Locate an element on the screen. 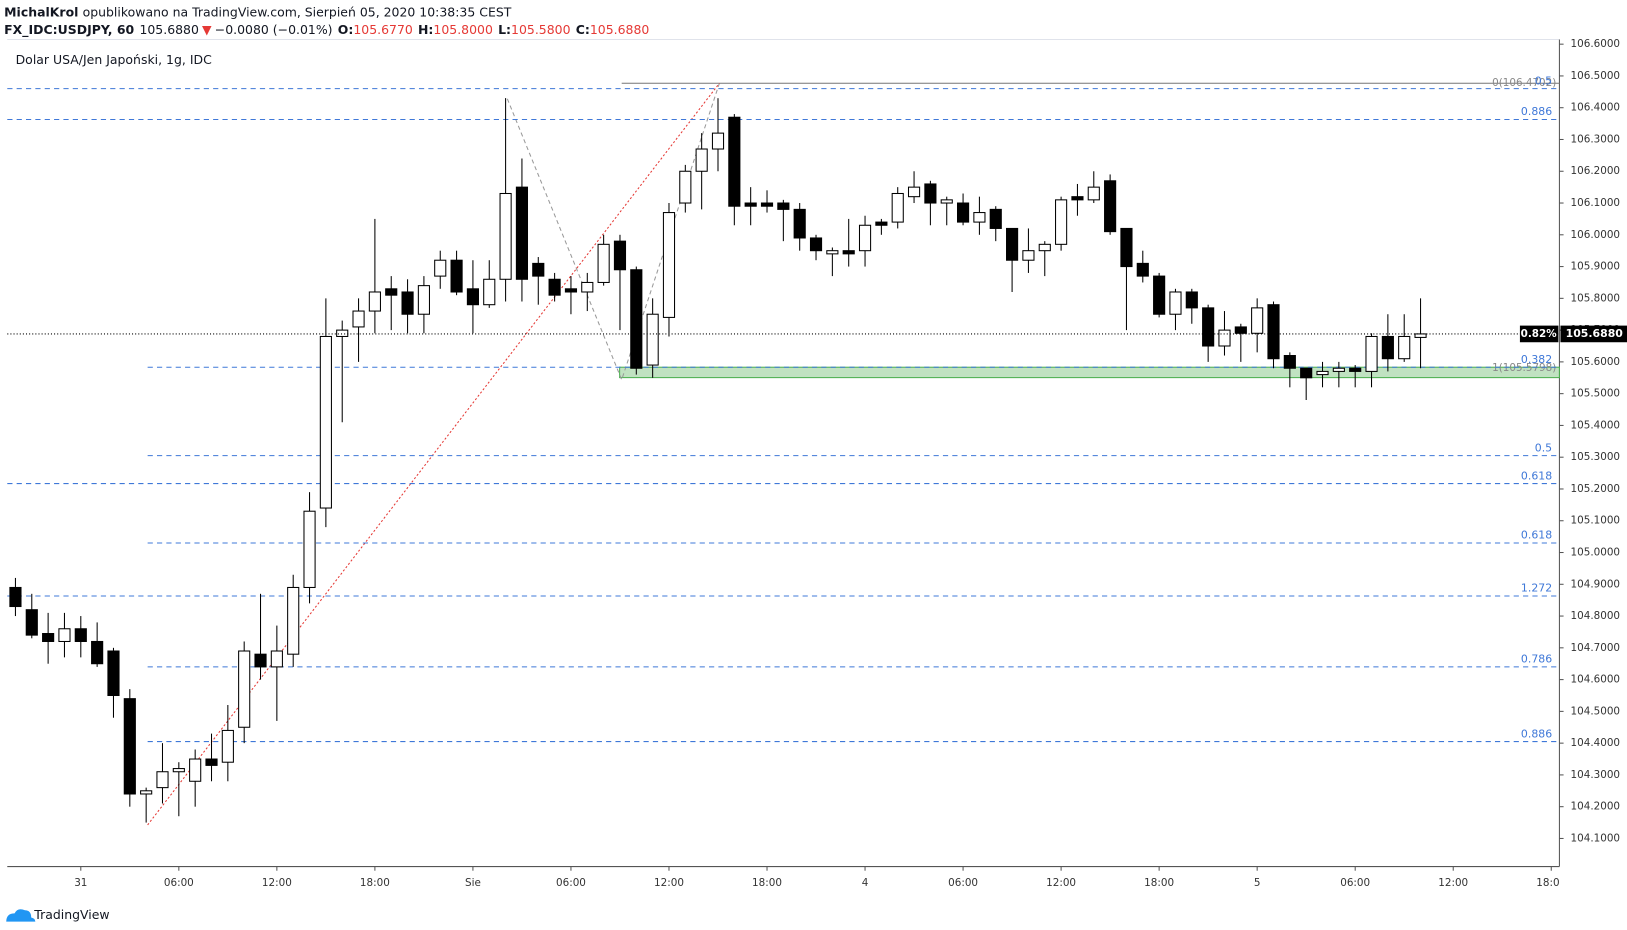 This screenshot has width=1627, height=930. y-tick-label: 105.3000 is located at coordinates (1596, 457).